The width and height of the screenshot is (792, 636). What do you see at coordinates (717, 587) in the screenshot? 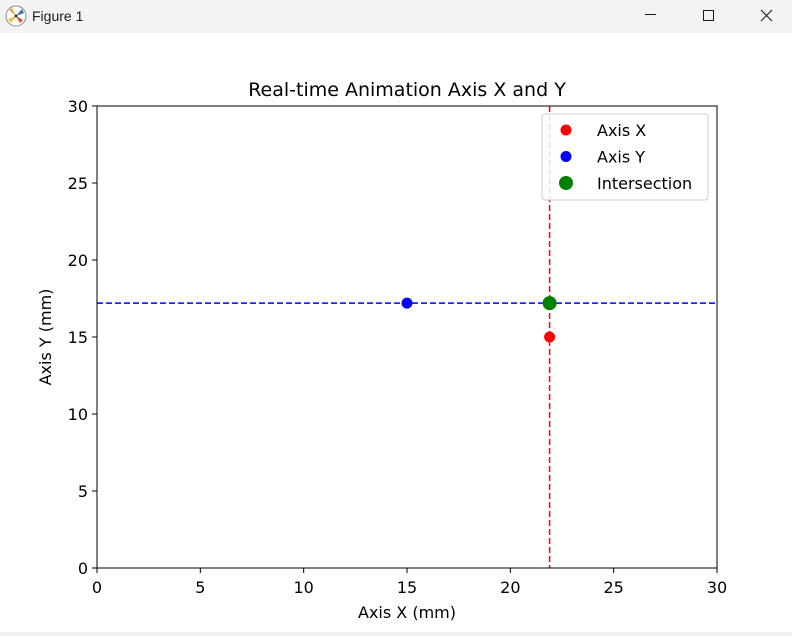
I see `x-tick-label: 30` at bounding box center [717, 587].